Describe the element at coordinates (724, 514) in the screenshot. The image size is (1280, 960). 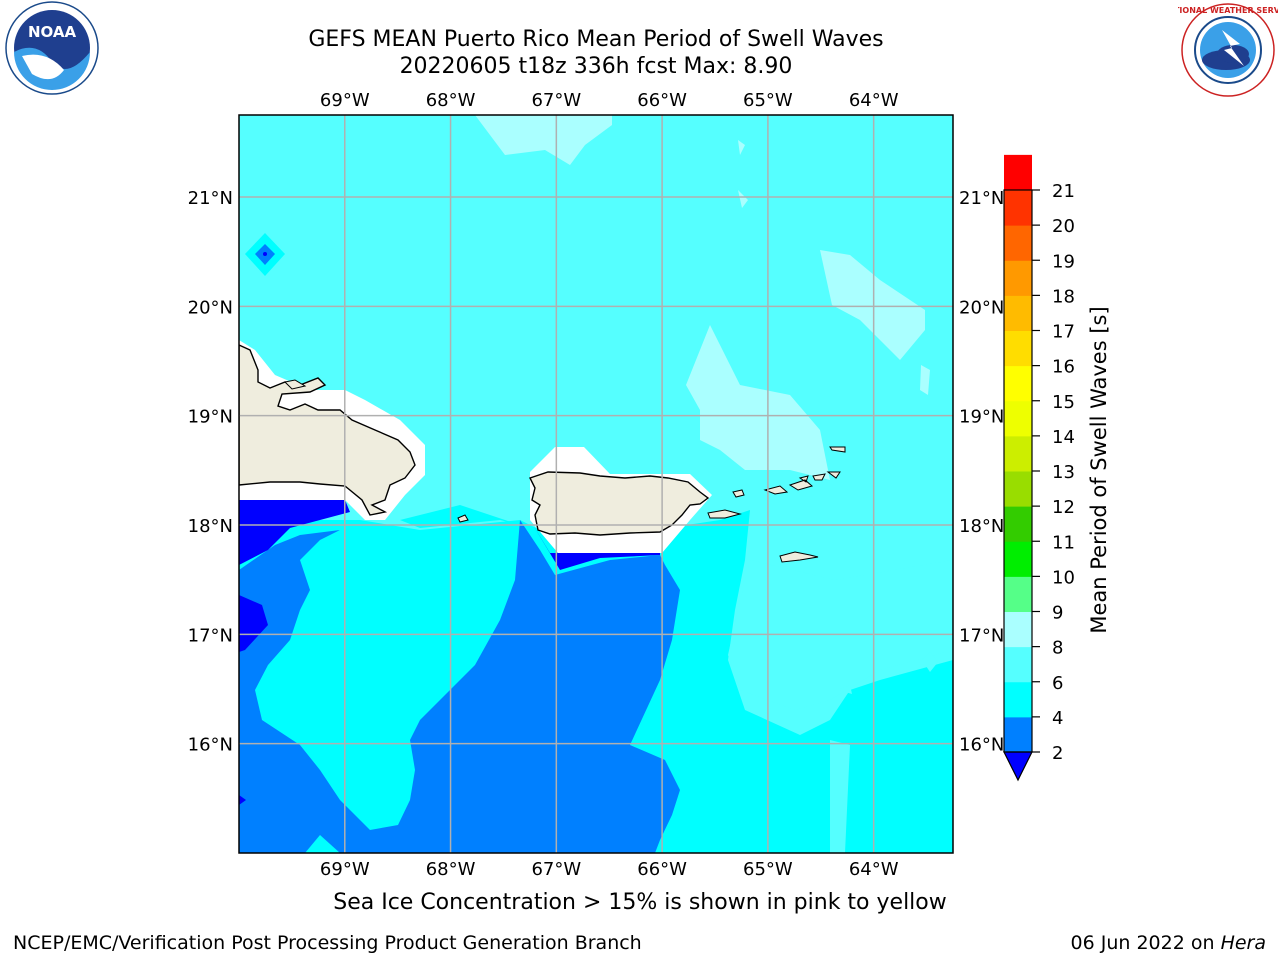
I see `vieques-island` at that location.